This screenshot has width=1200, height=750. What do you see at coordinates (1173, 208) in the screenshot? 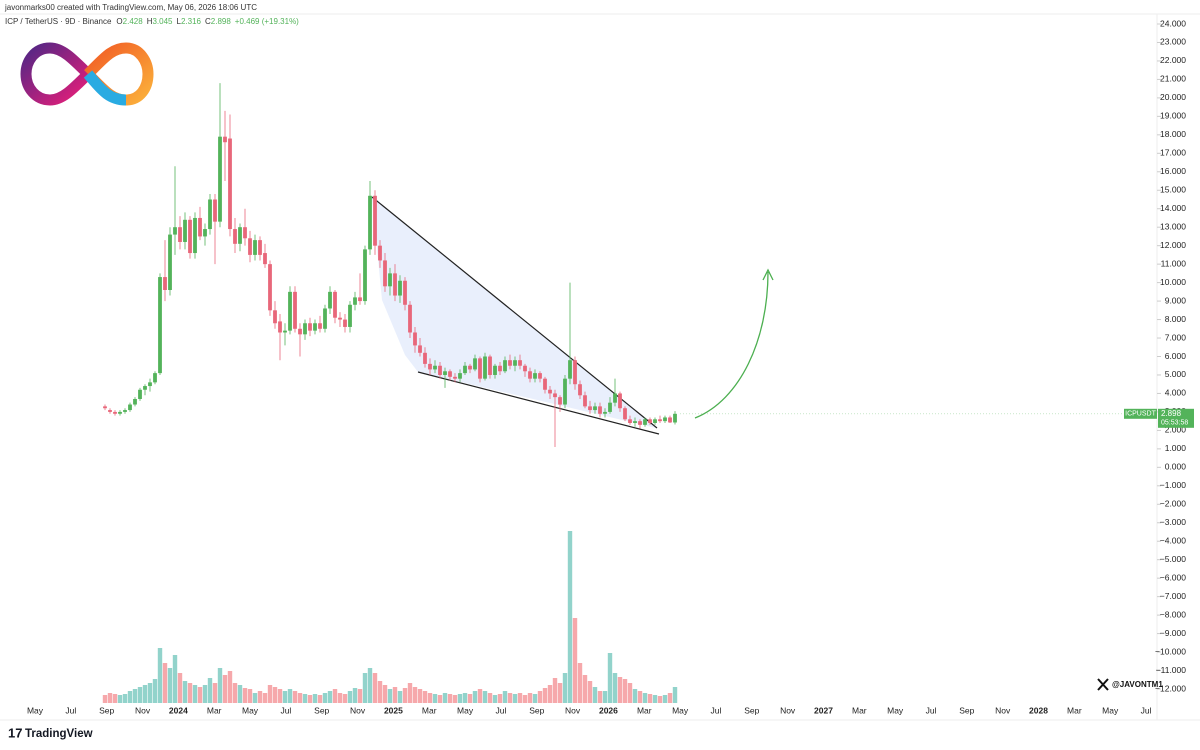
I see `y-tick-label: 14.000` at bounding box center [1173, 208].